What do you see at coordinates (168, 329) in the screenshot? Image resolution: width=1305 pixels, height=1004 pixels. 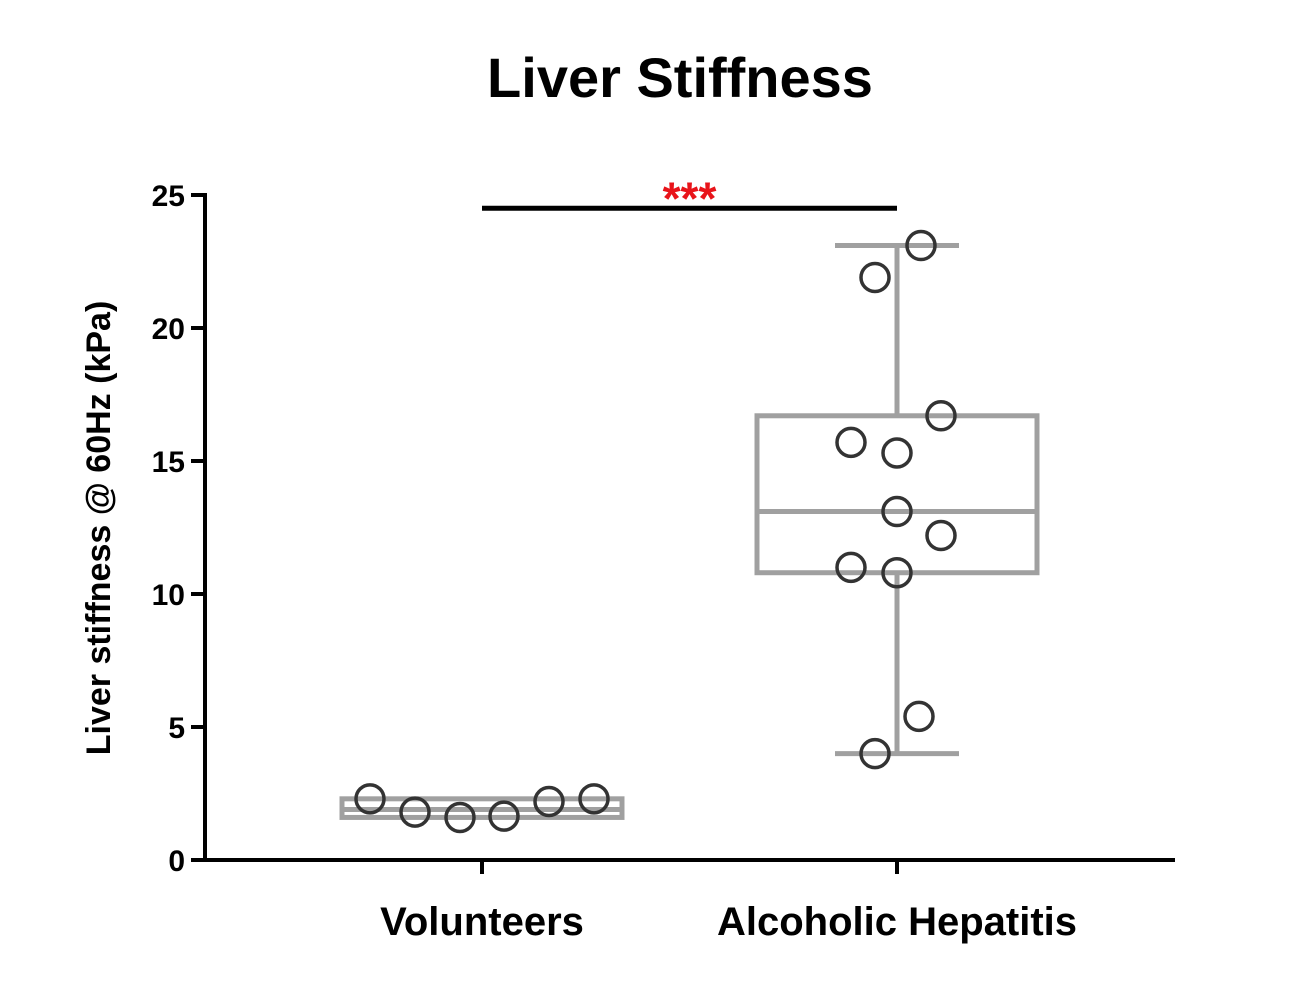 I see `y-tick-label: 20` at bounding box center [168, 329].